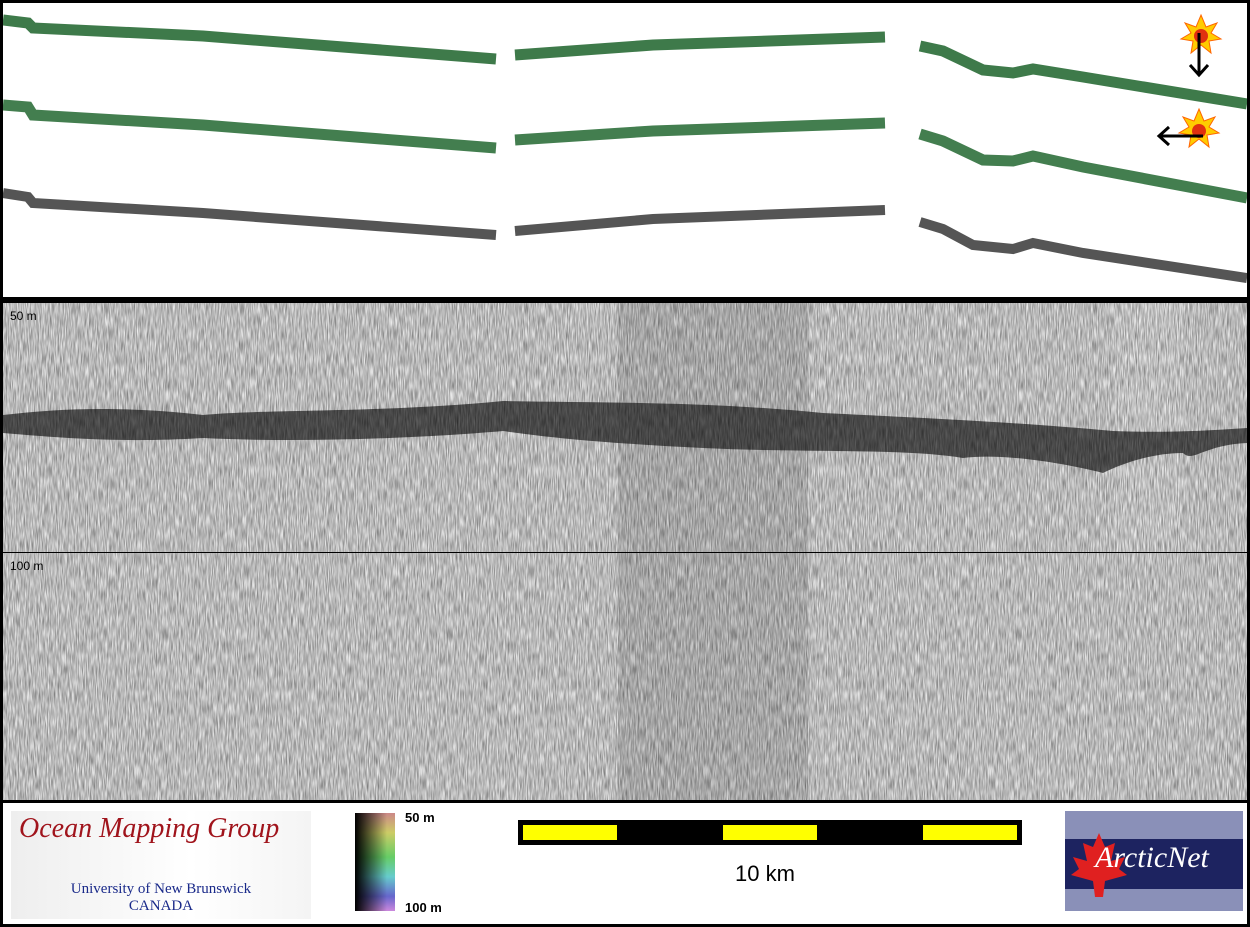  I want to click on logo-title: Ocean Mapping Group, so click(149, 828).